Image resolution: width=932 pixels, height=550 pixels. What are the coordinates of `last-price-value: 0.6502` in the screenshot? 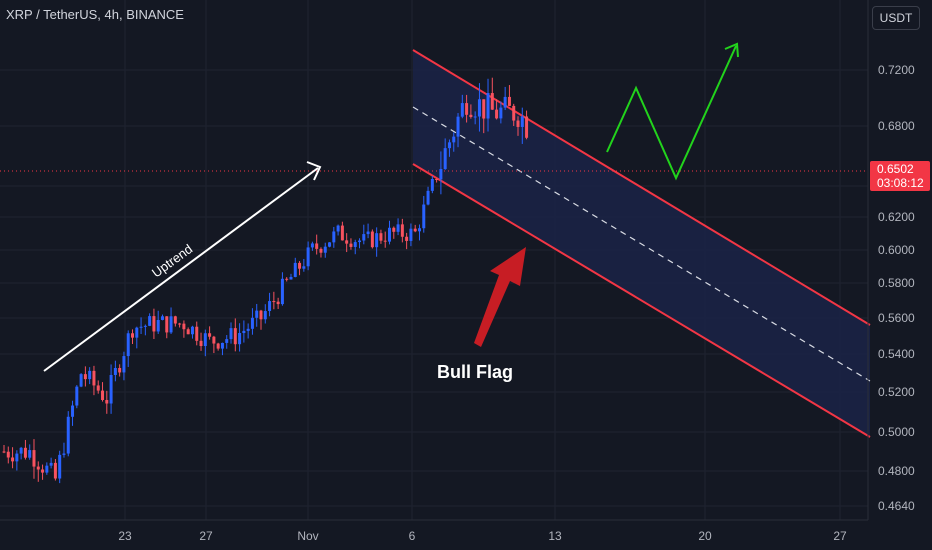 It's located at (895, 169).